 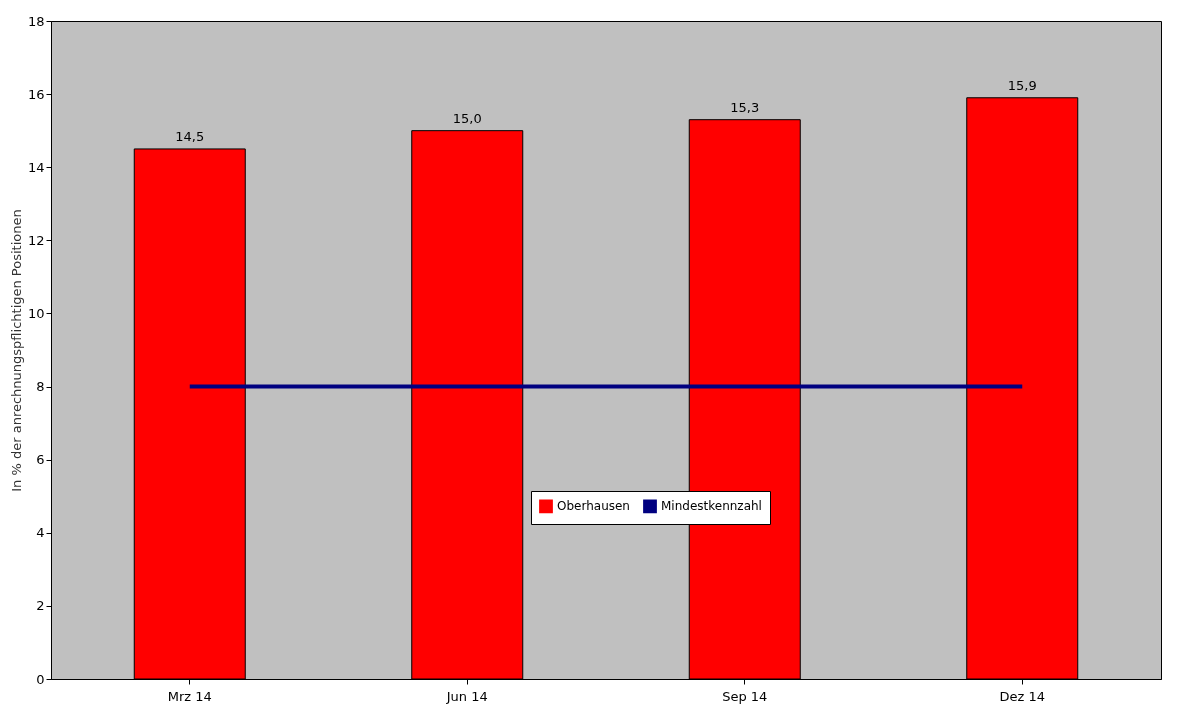 What do you see at coordinates (189, 696) in the screenshot?
I see `x-tick-label: Mrz 14` at bounding box center [189, 696].